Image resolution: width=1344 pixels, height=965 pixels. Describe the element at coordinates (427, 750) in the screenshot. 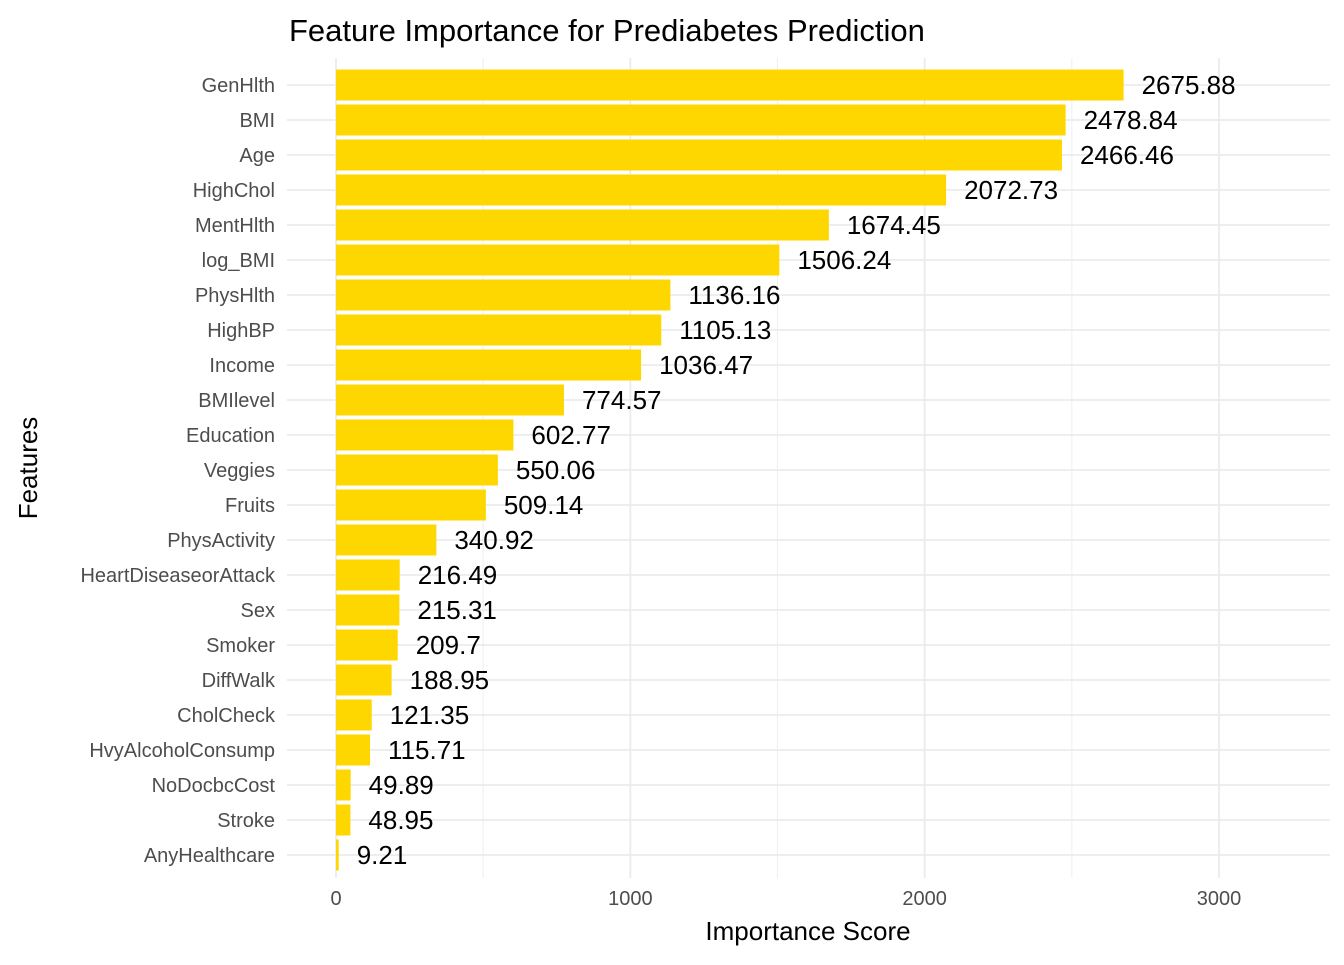

I see `bar-value-label: 115.71` at that location.